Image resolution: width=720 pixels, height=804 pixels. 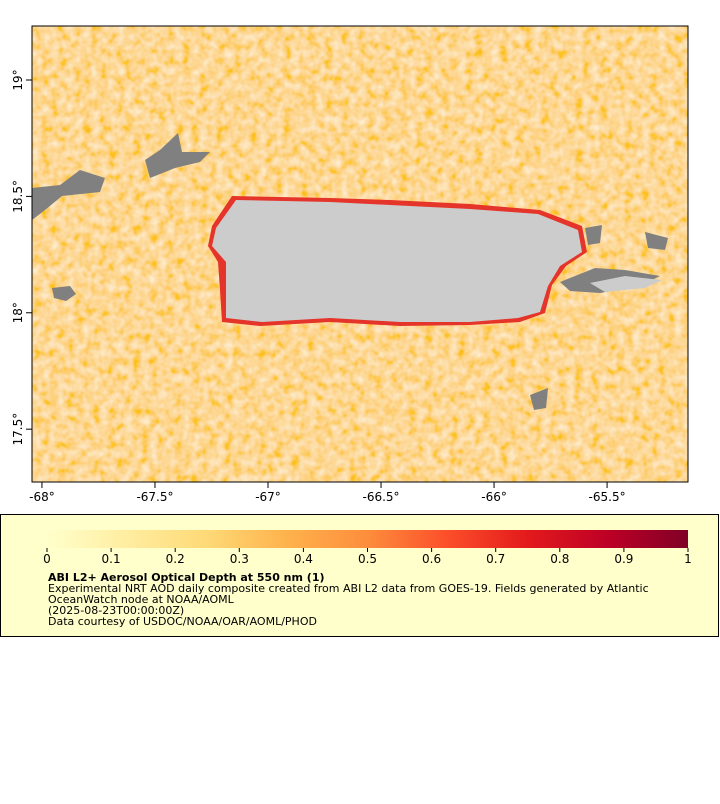 What do you see at coordinates (688, 559) in the screenshot?
I see `colorbar-tick-label: 1` at bounding box center [688, 559].